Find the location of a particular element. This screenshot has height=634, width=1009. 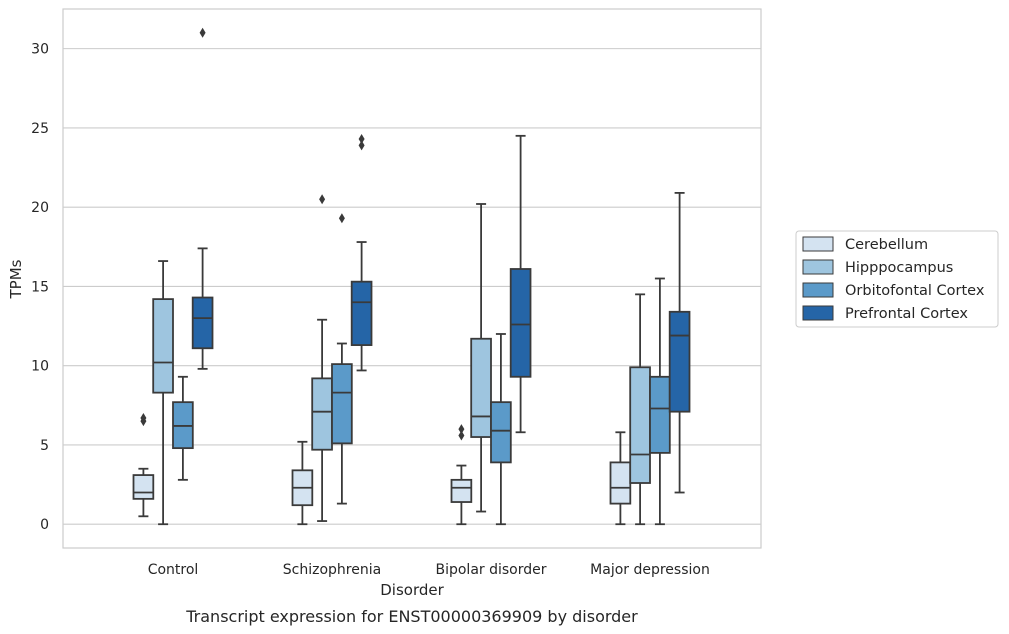

y-tick-label: 25 is located at coordinates (40, 129).